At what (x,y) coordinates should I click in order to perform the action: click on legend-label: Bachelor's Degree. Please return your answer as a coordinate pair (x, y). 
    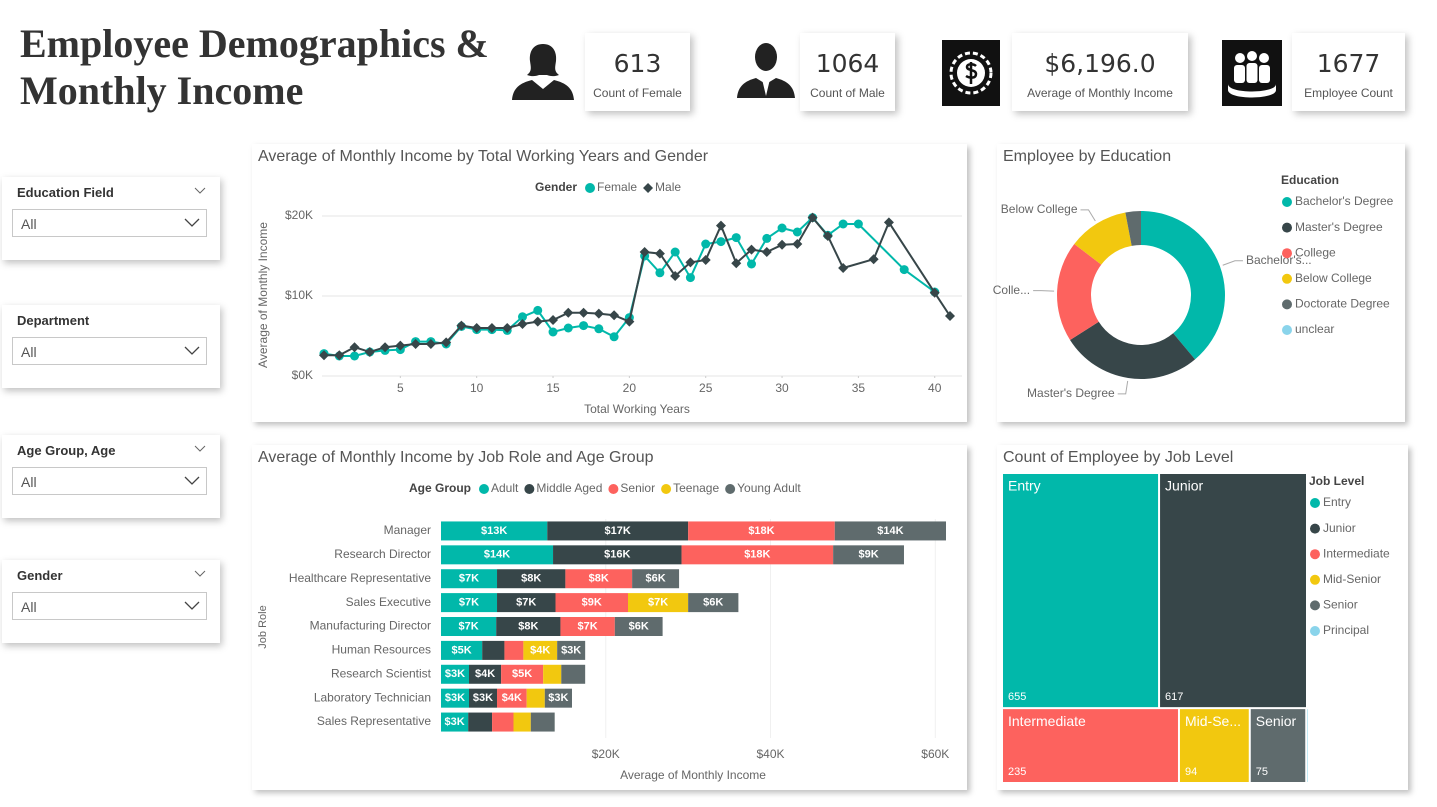
    Looking at the image, I should click on (1344, 201).